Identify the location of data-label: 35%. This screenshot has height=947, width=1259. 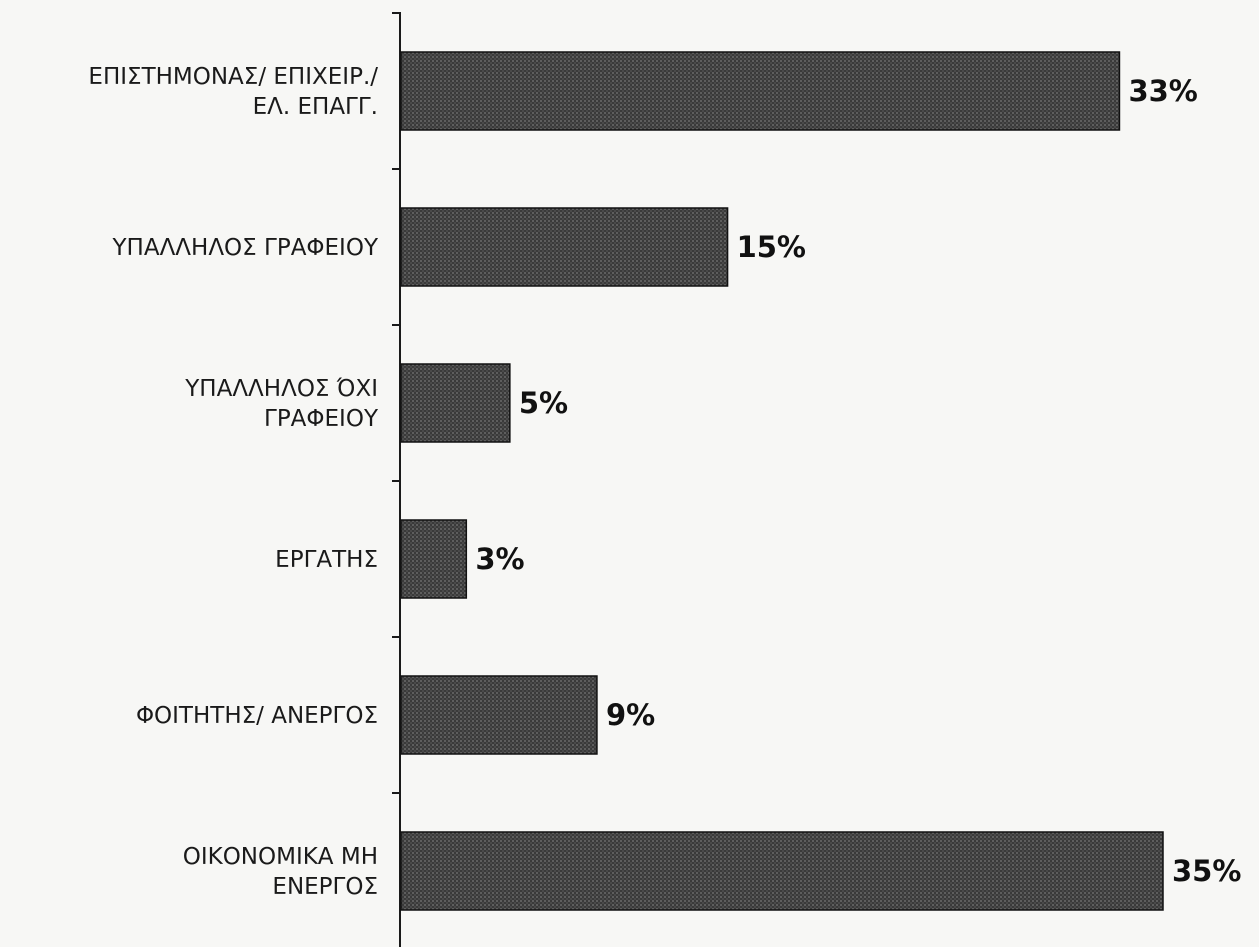
(1206, 871).